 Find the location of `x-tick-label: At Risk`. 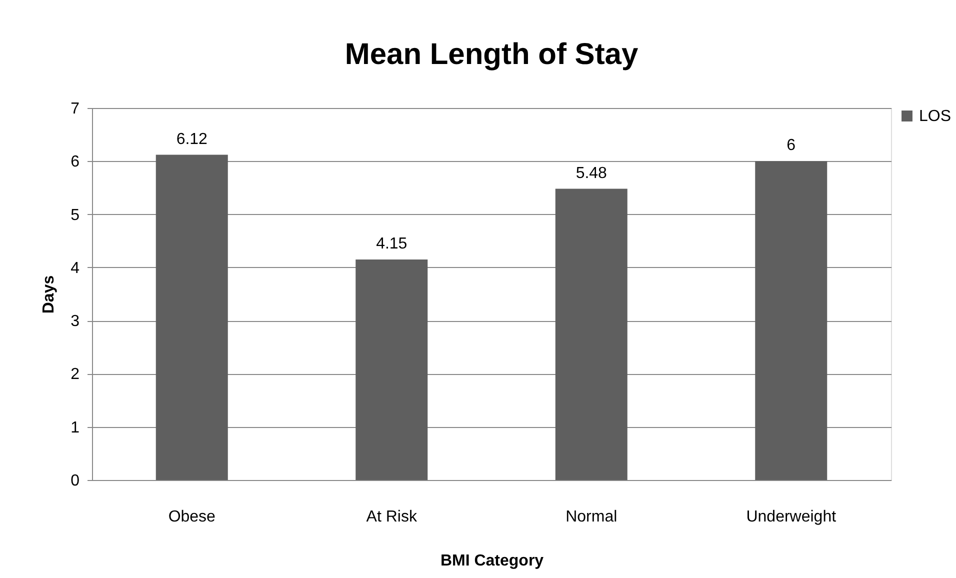

x-tick-label: At Risk is located at coordinates (392, 517).